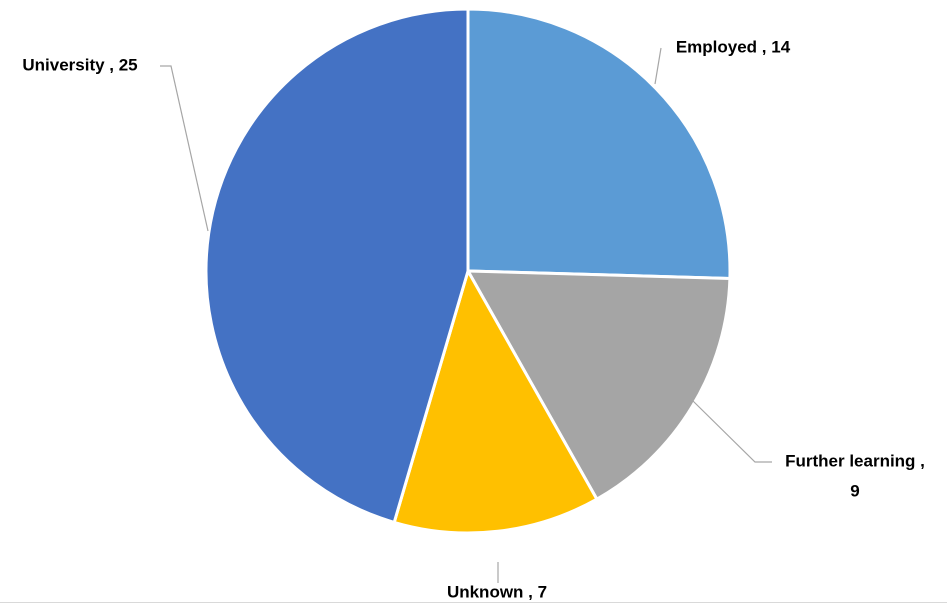  Describe the element at coordinates (854, 490) in the screenshot. I see `data-label-further-learning-line-2: 9` at that location.